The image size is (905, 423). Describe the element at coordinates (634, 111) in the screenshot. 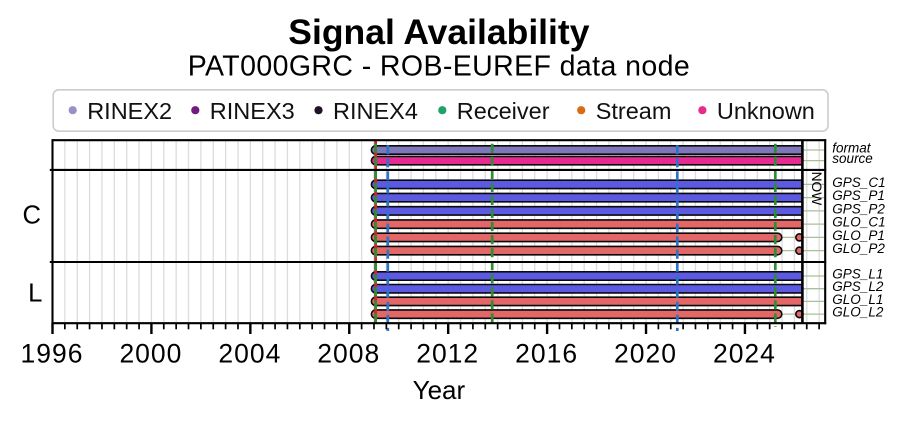

I see `svg-text: Stream` at that location.